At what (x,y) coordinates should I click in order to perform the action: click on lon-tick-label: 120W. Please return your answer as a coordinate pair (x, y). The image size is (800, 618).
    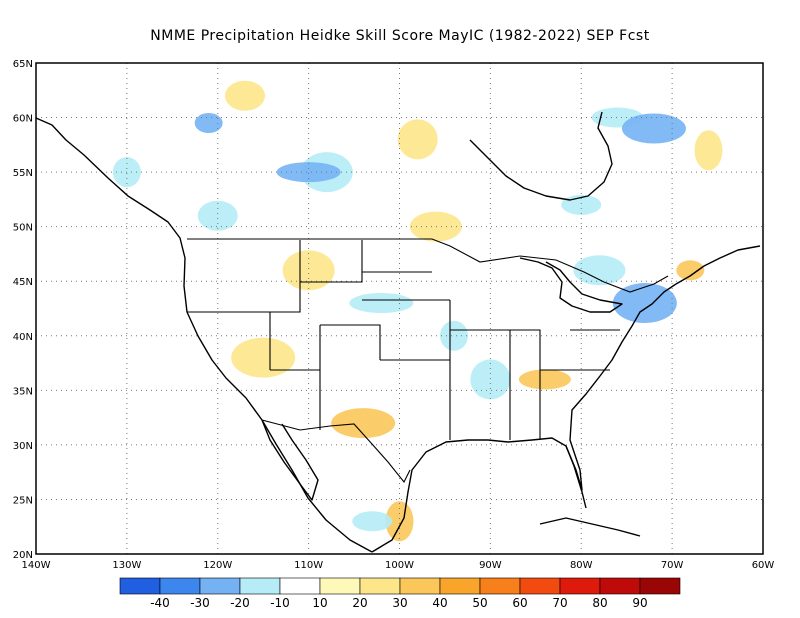
    Looking at the image, I should click on (217, 565).